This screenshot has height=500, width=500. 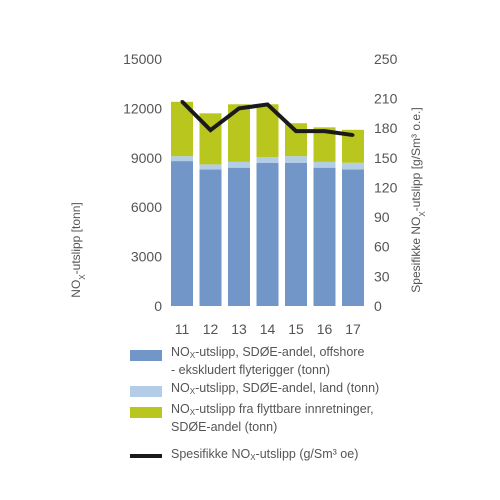 What do you see at coordinates (296, 234) in the screenshot?
I see `bar-segment-15-s0` at bounding box center [296, 234].